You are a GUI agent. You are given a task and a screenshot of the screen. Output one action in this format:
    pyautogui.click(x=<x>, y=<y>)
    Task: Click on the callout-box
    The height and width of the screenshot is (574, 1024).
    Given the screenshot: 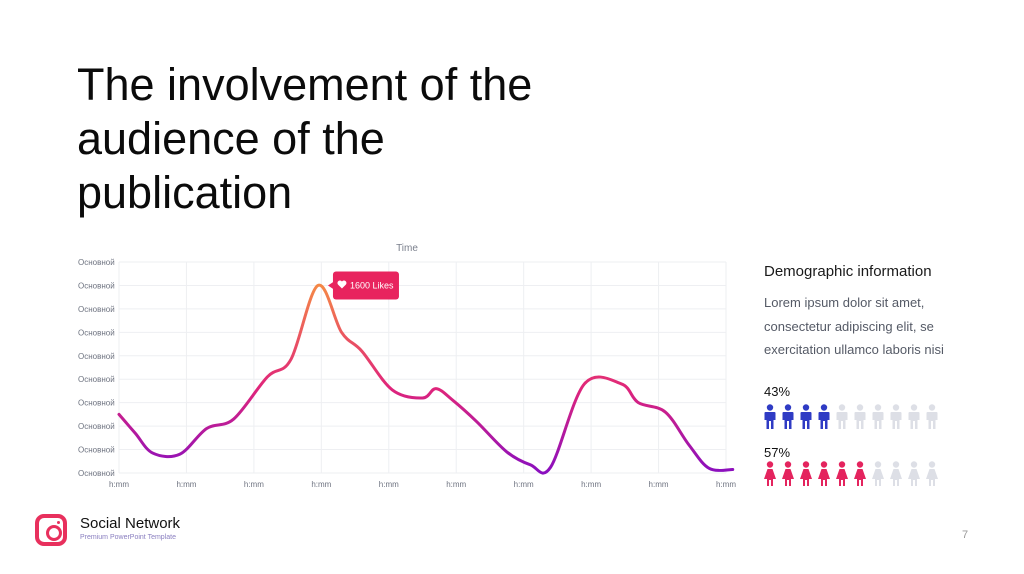 What is the action you would take?
    pyautogui.click(x=365, y=285)
    